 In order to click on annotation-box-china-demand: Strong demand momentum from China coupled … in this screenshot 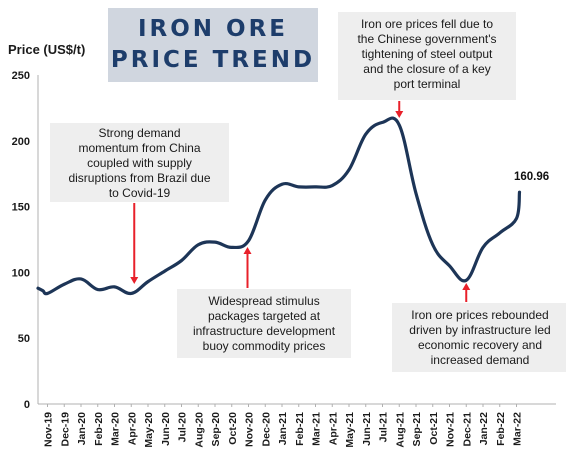, I will do `click(139, 162)`.